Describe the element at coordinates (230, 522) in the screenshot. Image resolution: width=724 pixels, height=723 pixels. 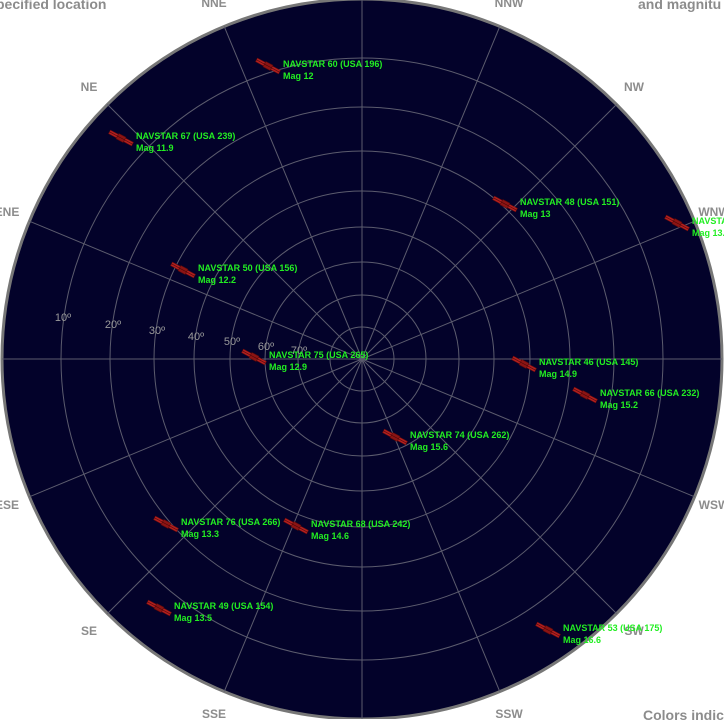
I see `satellite-name: NAVSTAR 76 (USA 266)` at that location.